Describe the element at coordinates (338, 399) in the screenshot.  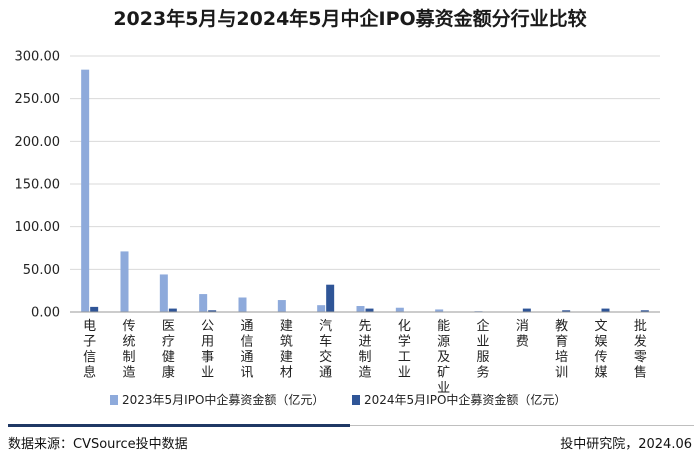
I see `legend: 2023年5月IPO中企募资金额（亿元） 2024年5月IPO中企募资金额（亿元）` at that location.